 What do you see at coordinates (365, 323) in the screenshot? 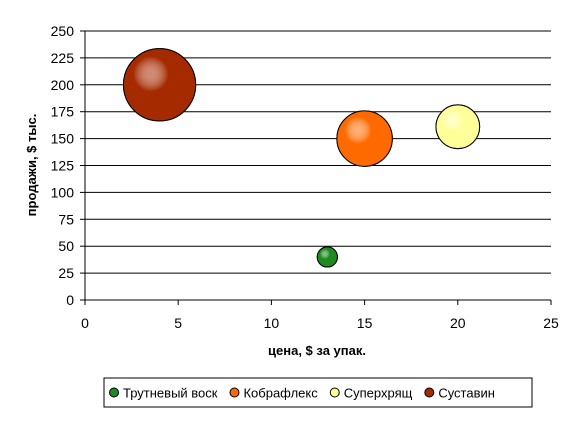
I see `x-tick-label: 15` at bounding box center [365, 323].